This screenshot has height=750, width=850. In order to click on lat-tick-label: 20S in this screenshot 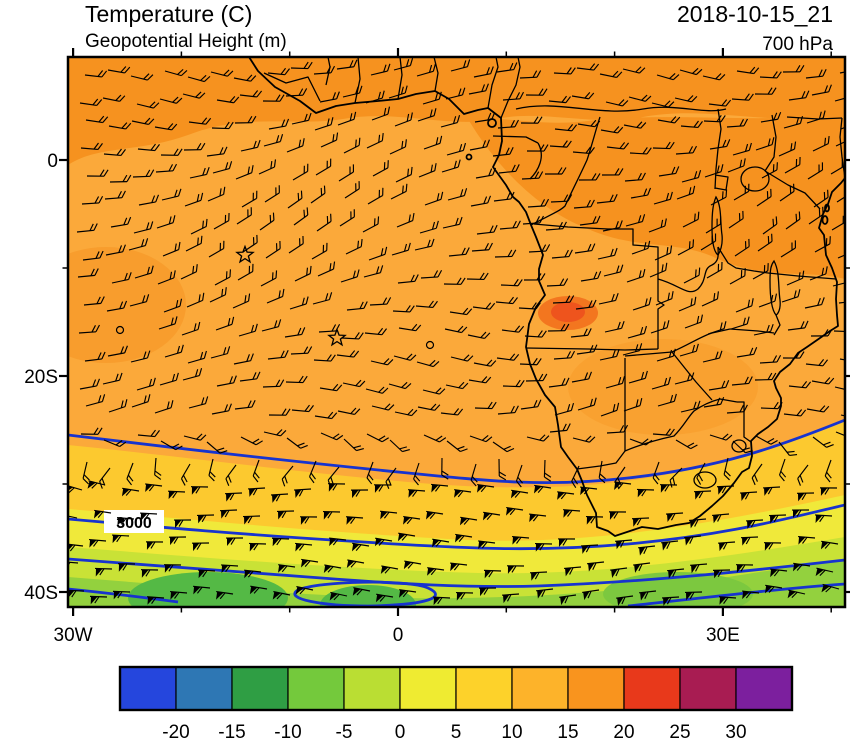, I will do `click(41, 377)`.